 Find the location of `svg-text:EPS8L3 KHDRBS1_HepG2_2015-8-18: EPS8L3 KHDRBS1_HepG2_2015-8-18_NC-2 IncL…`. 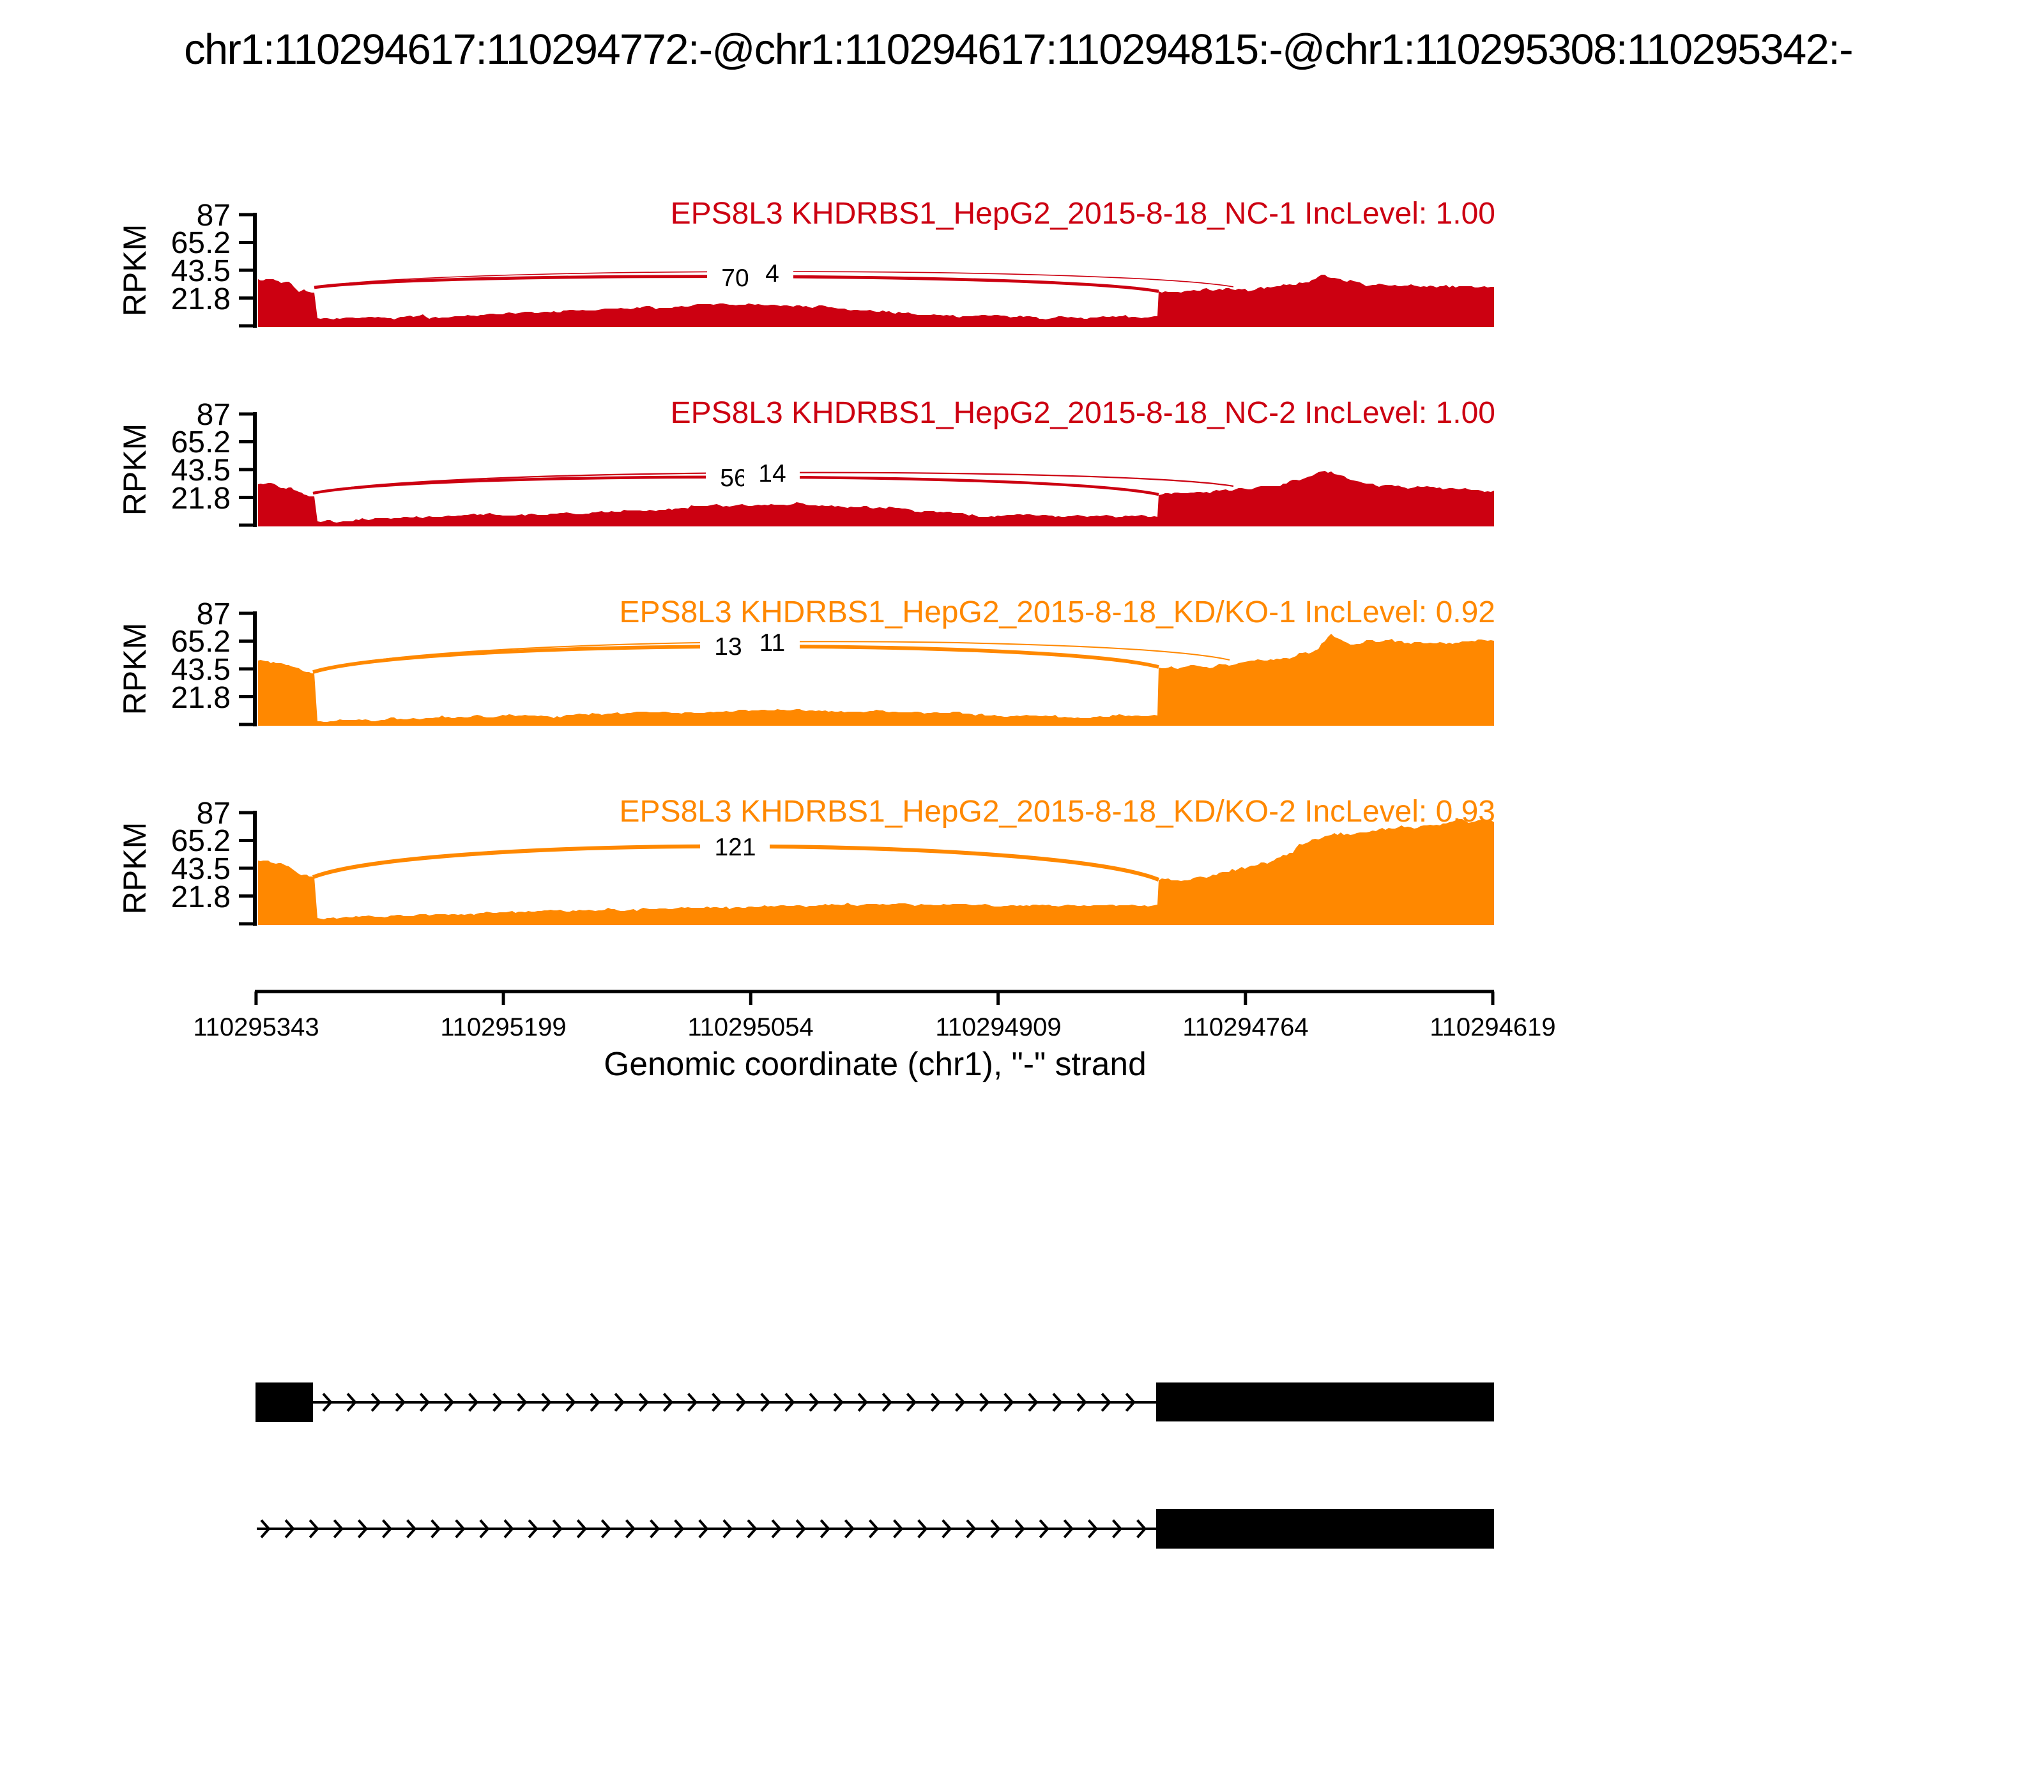

svg-text:EPS8L3 KHDRBS1_HepG2_2015-8-18: EPS8L3 KHDRBS1_HepG2_2015-8-18_NC-2 IncL… is located at coordinates (1083, 413).